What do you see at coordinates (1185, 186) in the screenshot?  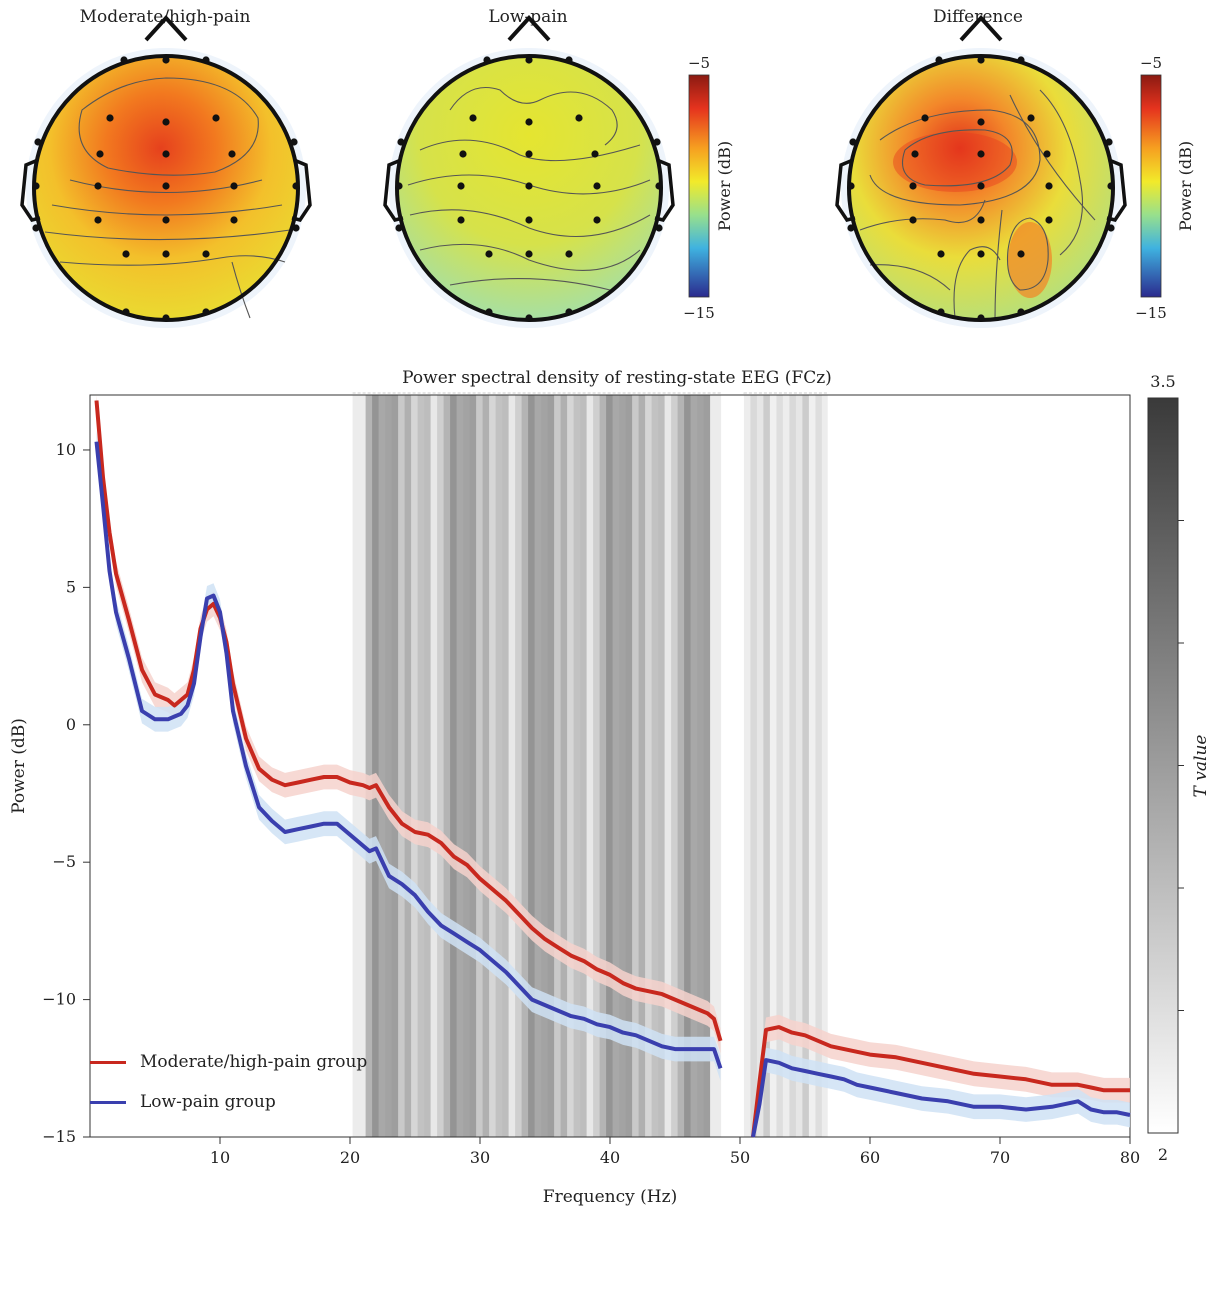 I see `colorbar-axis-label: Power (dB)` at bounding box center [1185, 186].